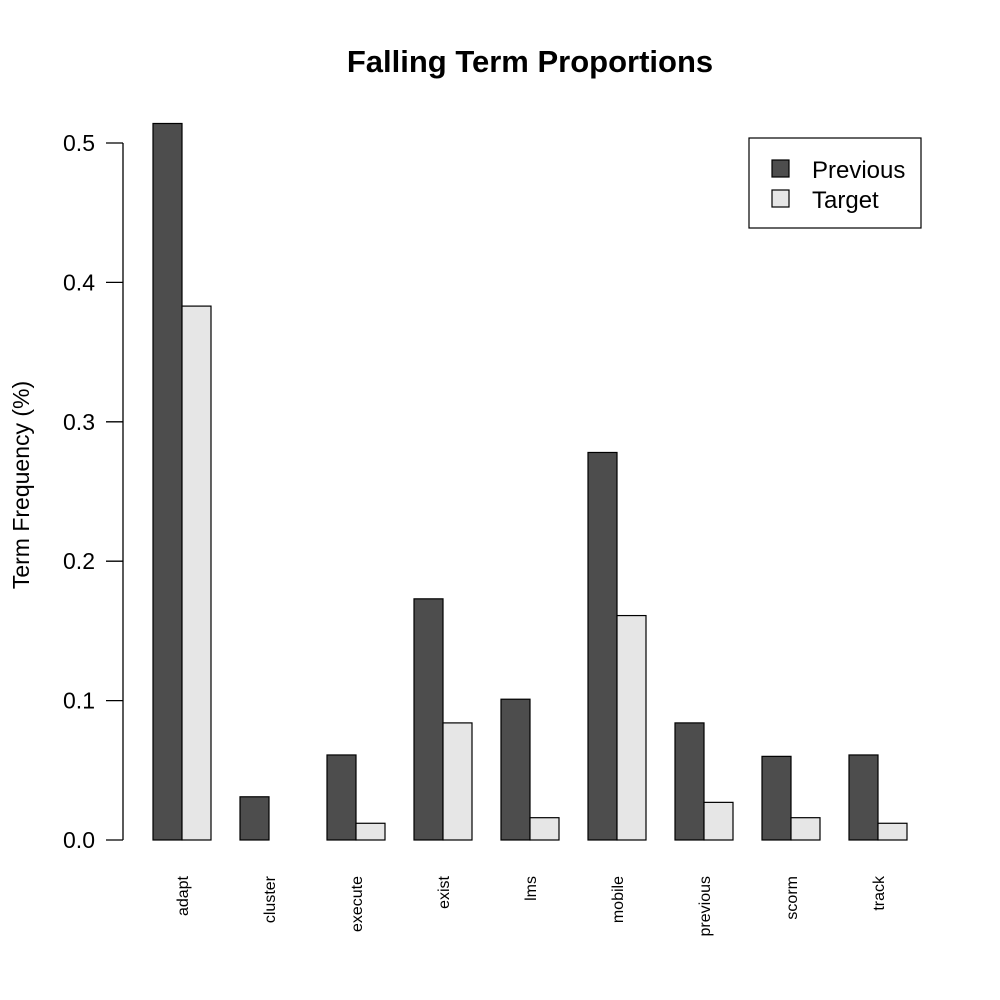 The image size is (1000, 1000). I want to click on x-category-label: previous, so click(705, 906).